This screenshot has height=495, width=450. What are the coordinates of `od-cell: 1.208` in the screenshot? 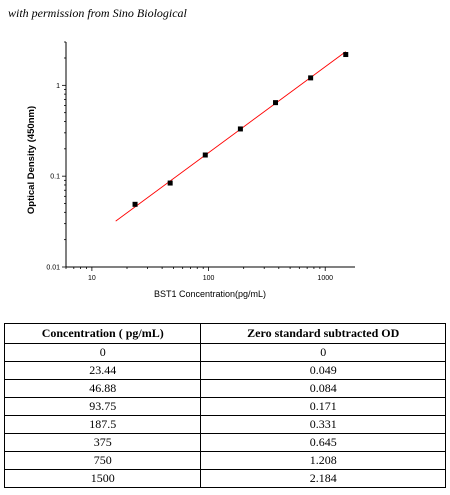 It's located at (323, 460).